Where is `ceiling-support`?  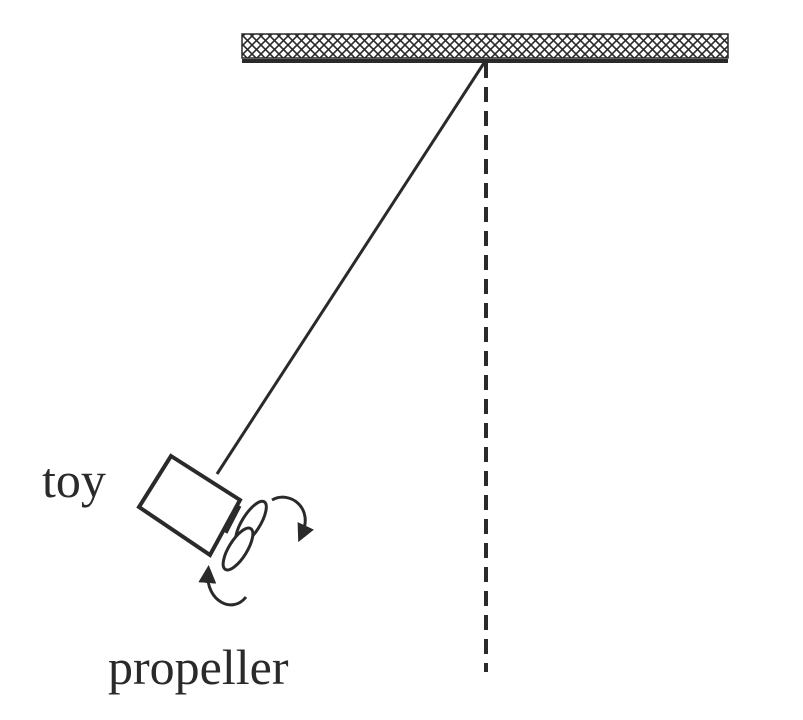 ceiling-support is located at coordinates (485, 48).